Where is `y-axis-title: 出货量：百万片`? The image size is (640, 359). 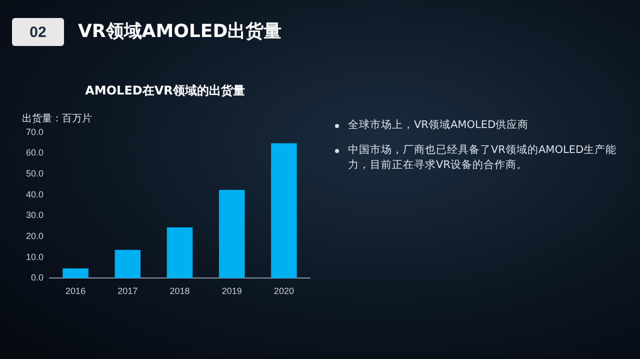
y-axis-title: 出货量：百万片 is located at coordinates (57, 118).